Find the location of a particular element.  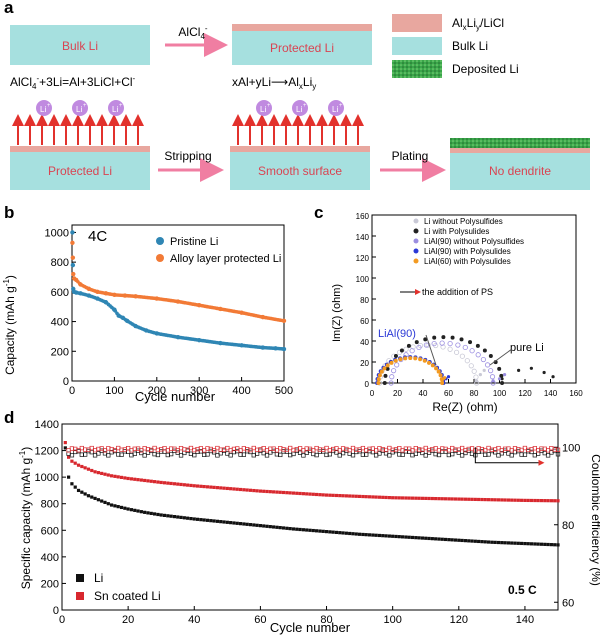

y-tick-label: 120 is located at coordinates (363, 258).